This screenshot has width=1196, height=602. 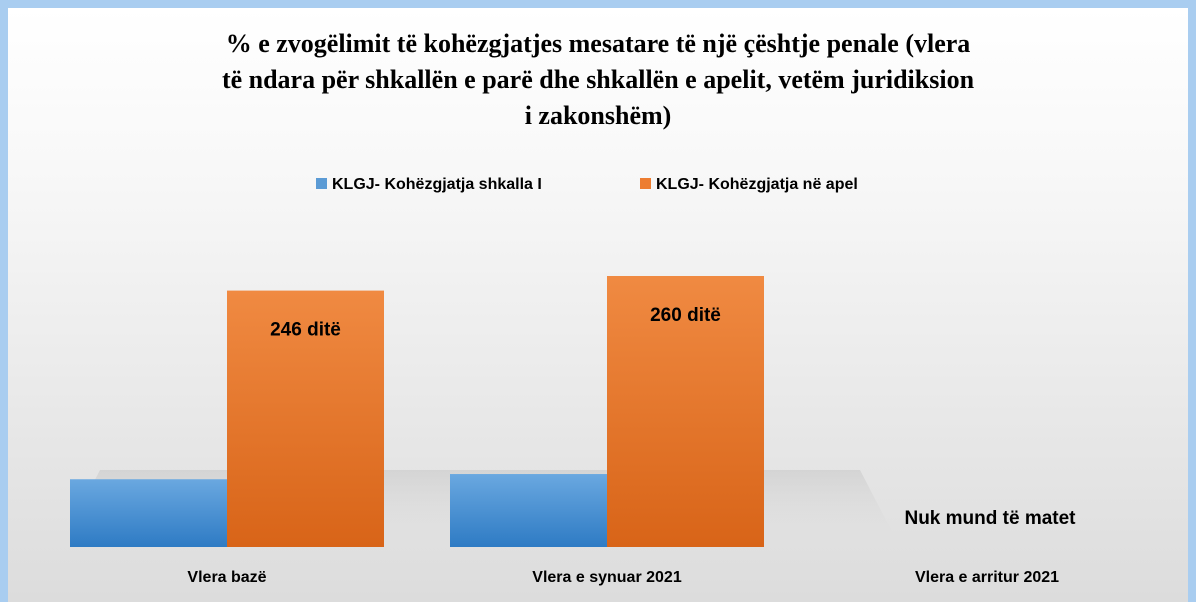 I want to click on data-label: 260 ditë, so click(x=685, y=315).